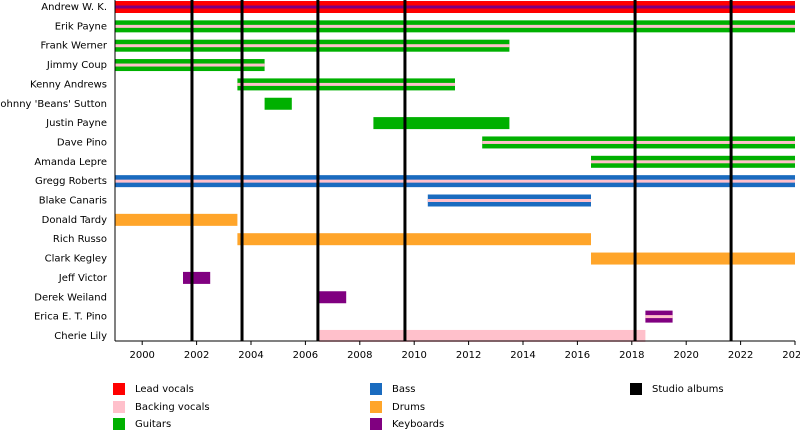 This screenshot has height=430, width=800. I want to click on member-label: Gregg Roberts, so click(71, 181).